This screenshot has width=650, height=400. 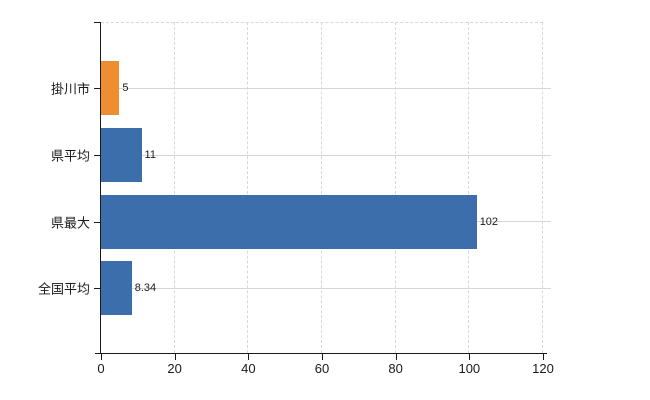 I want to click on bar-kakegawa, so click(x=110, y=88).